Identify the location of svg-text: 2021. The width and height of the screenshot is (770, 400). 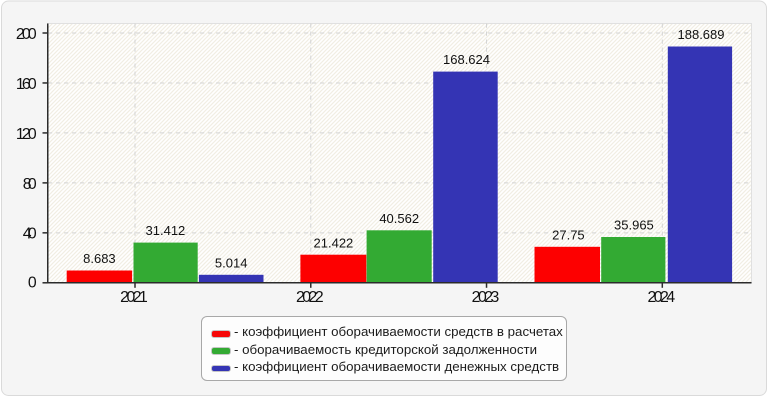
(134, 297).